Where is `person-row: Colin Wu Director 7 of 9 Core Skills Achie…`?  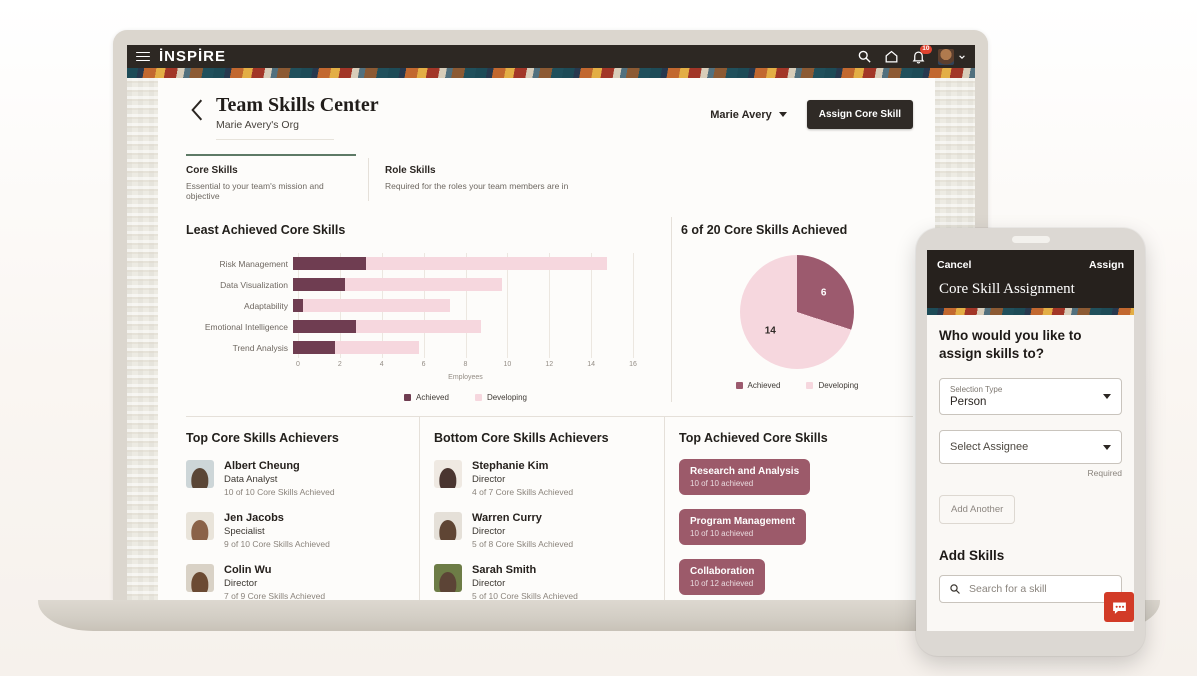 person-row: Colin Wu Director 7 of 9 Core Skills Achie… is located at coordinates (295, 582).